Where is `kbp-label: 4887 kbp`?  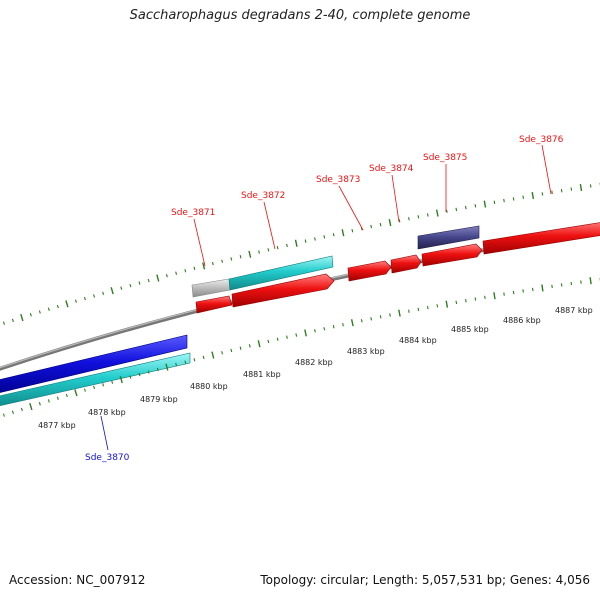 kbp-label: 4887 kbp is located at coordinates (574, 310).